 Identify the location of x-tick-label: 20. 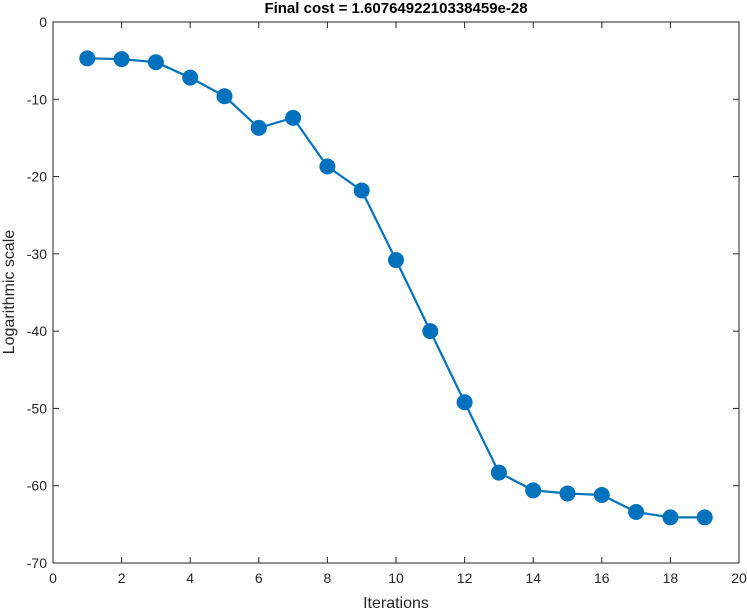
(739, 578).